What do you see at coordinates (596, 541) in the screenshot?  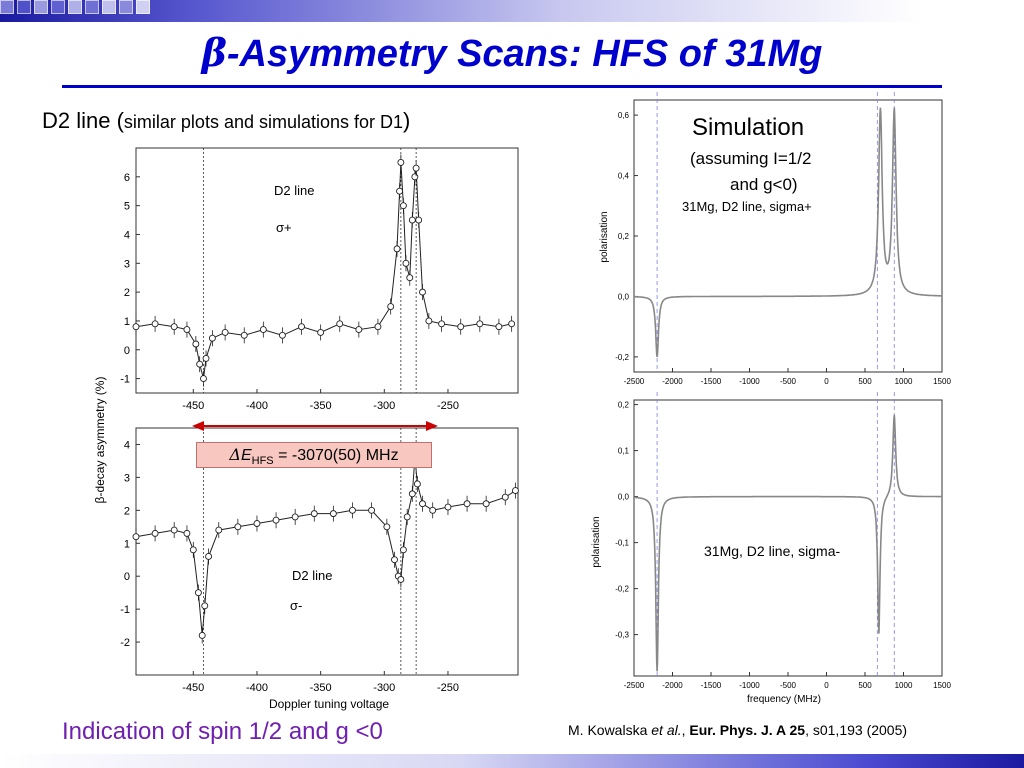 I see `sim-bottom-ylabel: polarisation` at bounding box center [596, 541].